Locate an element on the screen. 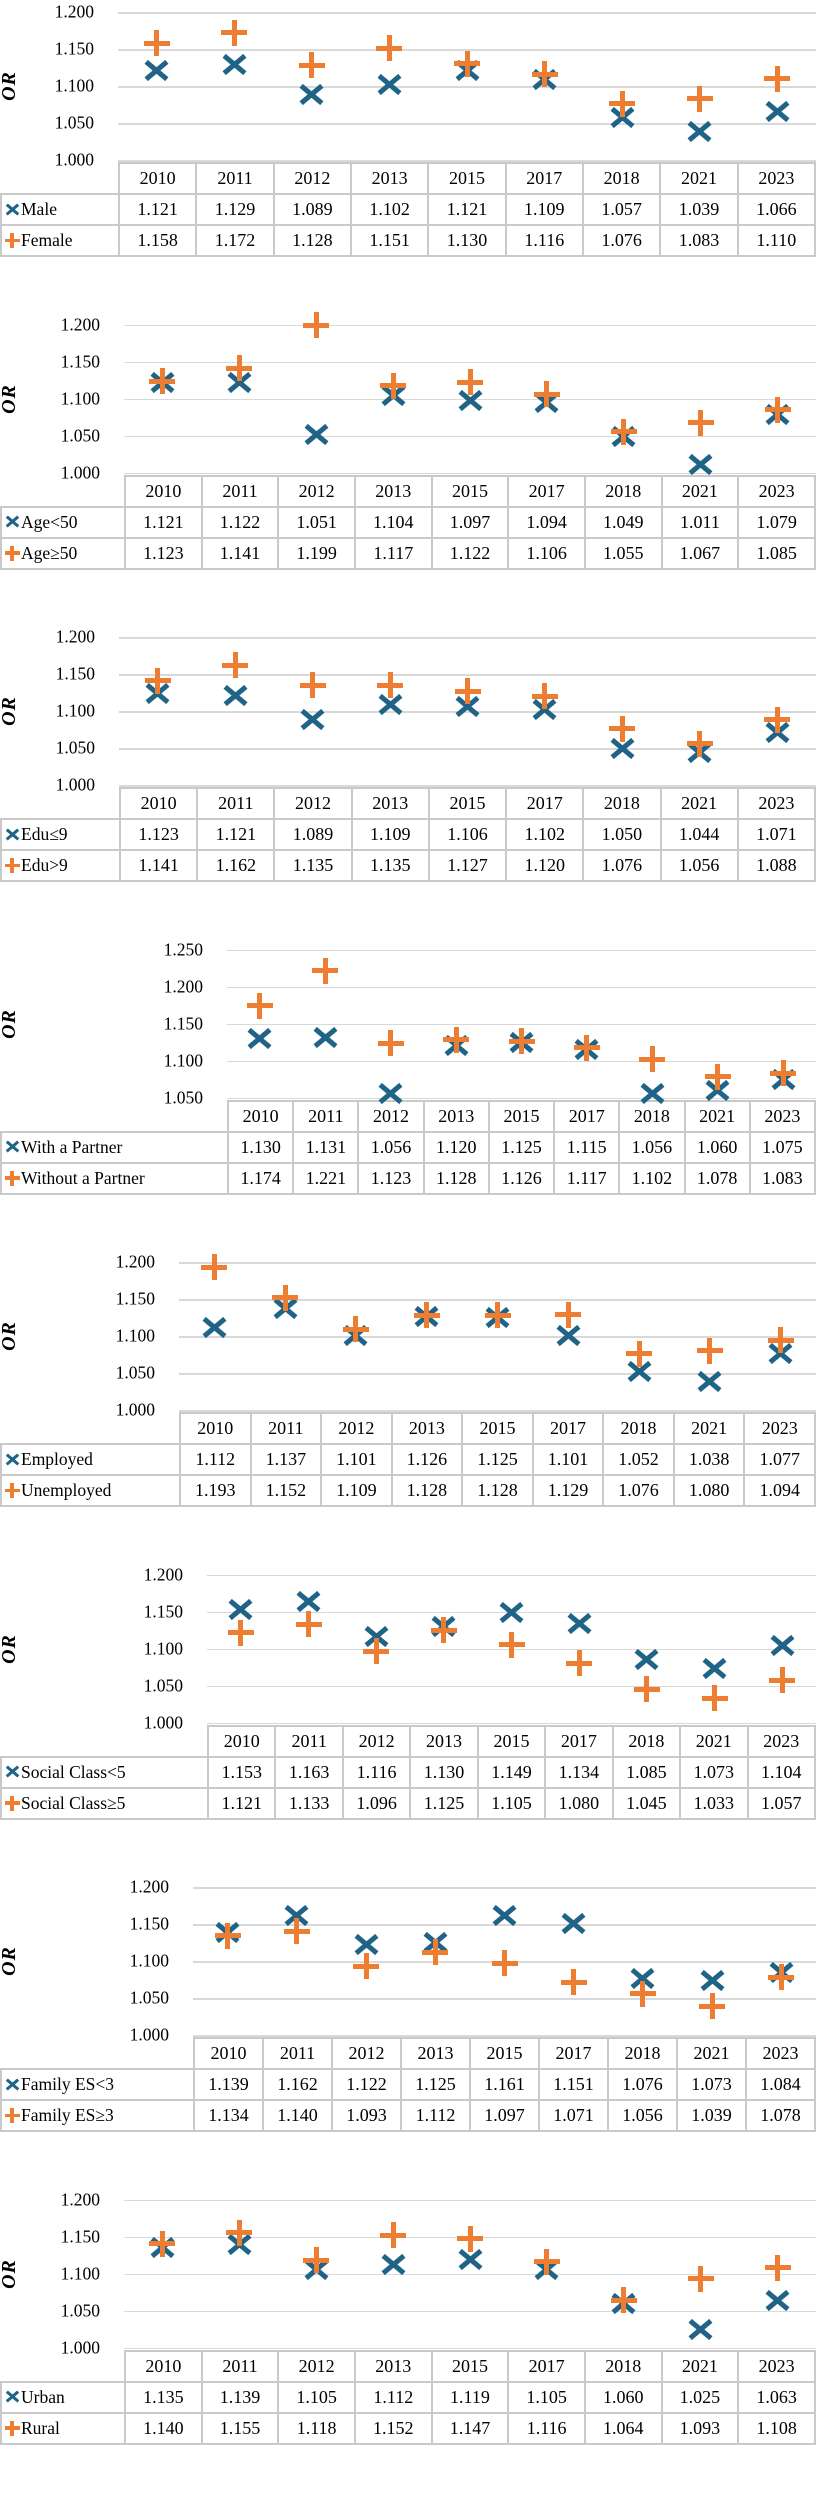 This screenshot has width=823, height=2500. year-header-cell: 2013 is located at coordinates (393, 2366).